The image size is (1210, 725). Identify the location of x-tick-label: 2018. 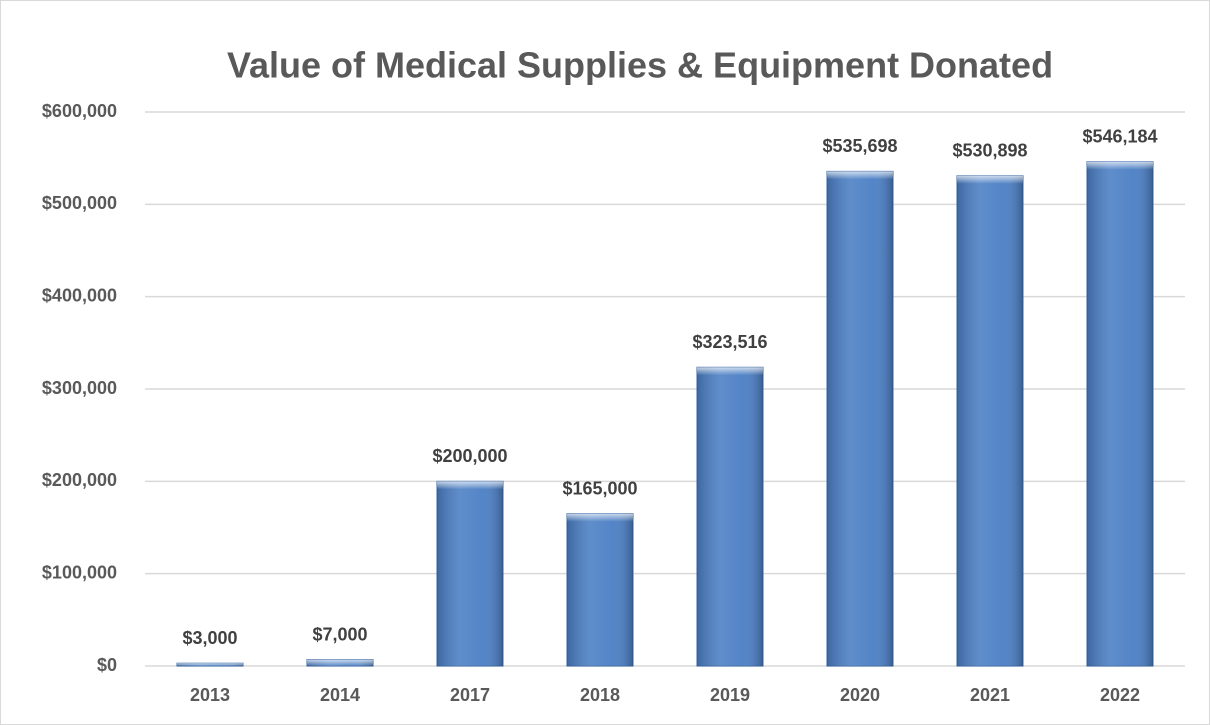
(600, 695).